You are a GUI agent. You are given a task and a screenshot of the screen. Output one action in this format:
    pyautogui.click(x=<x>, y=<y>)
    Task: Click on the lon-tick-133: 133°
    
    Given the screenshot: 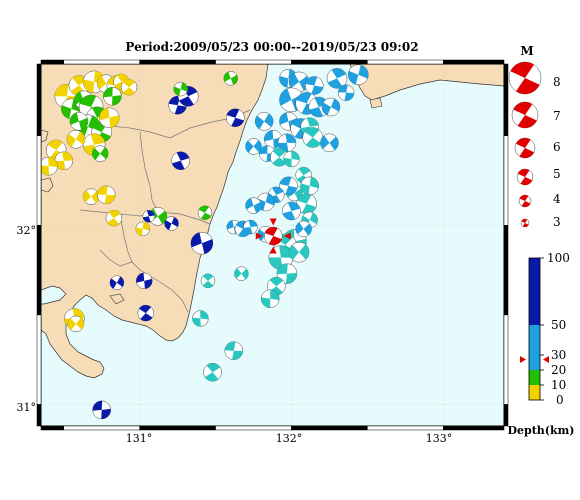 What is the action you would take?
    pyautogui.click(x=439, y=438)
    